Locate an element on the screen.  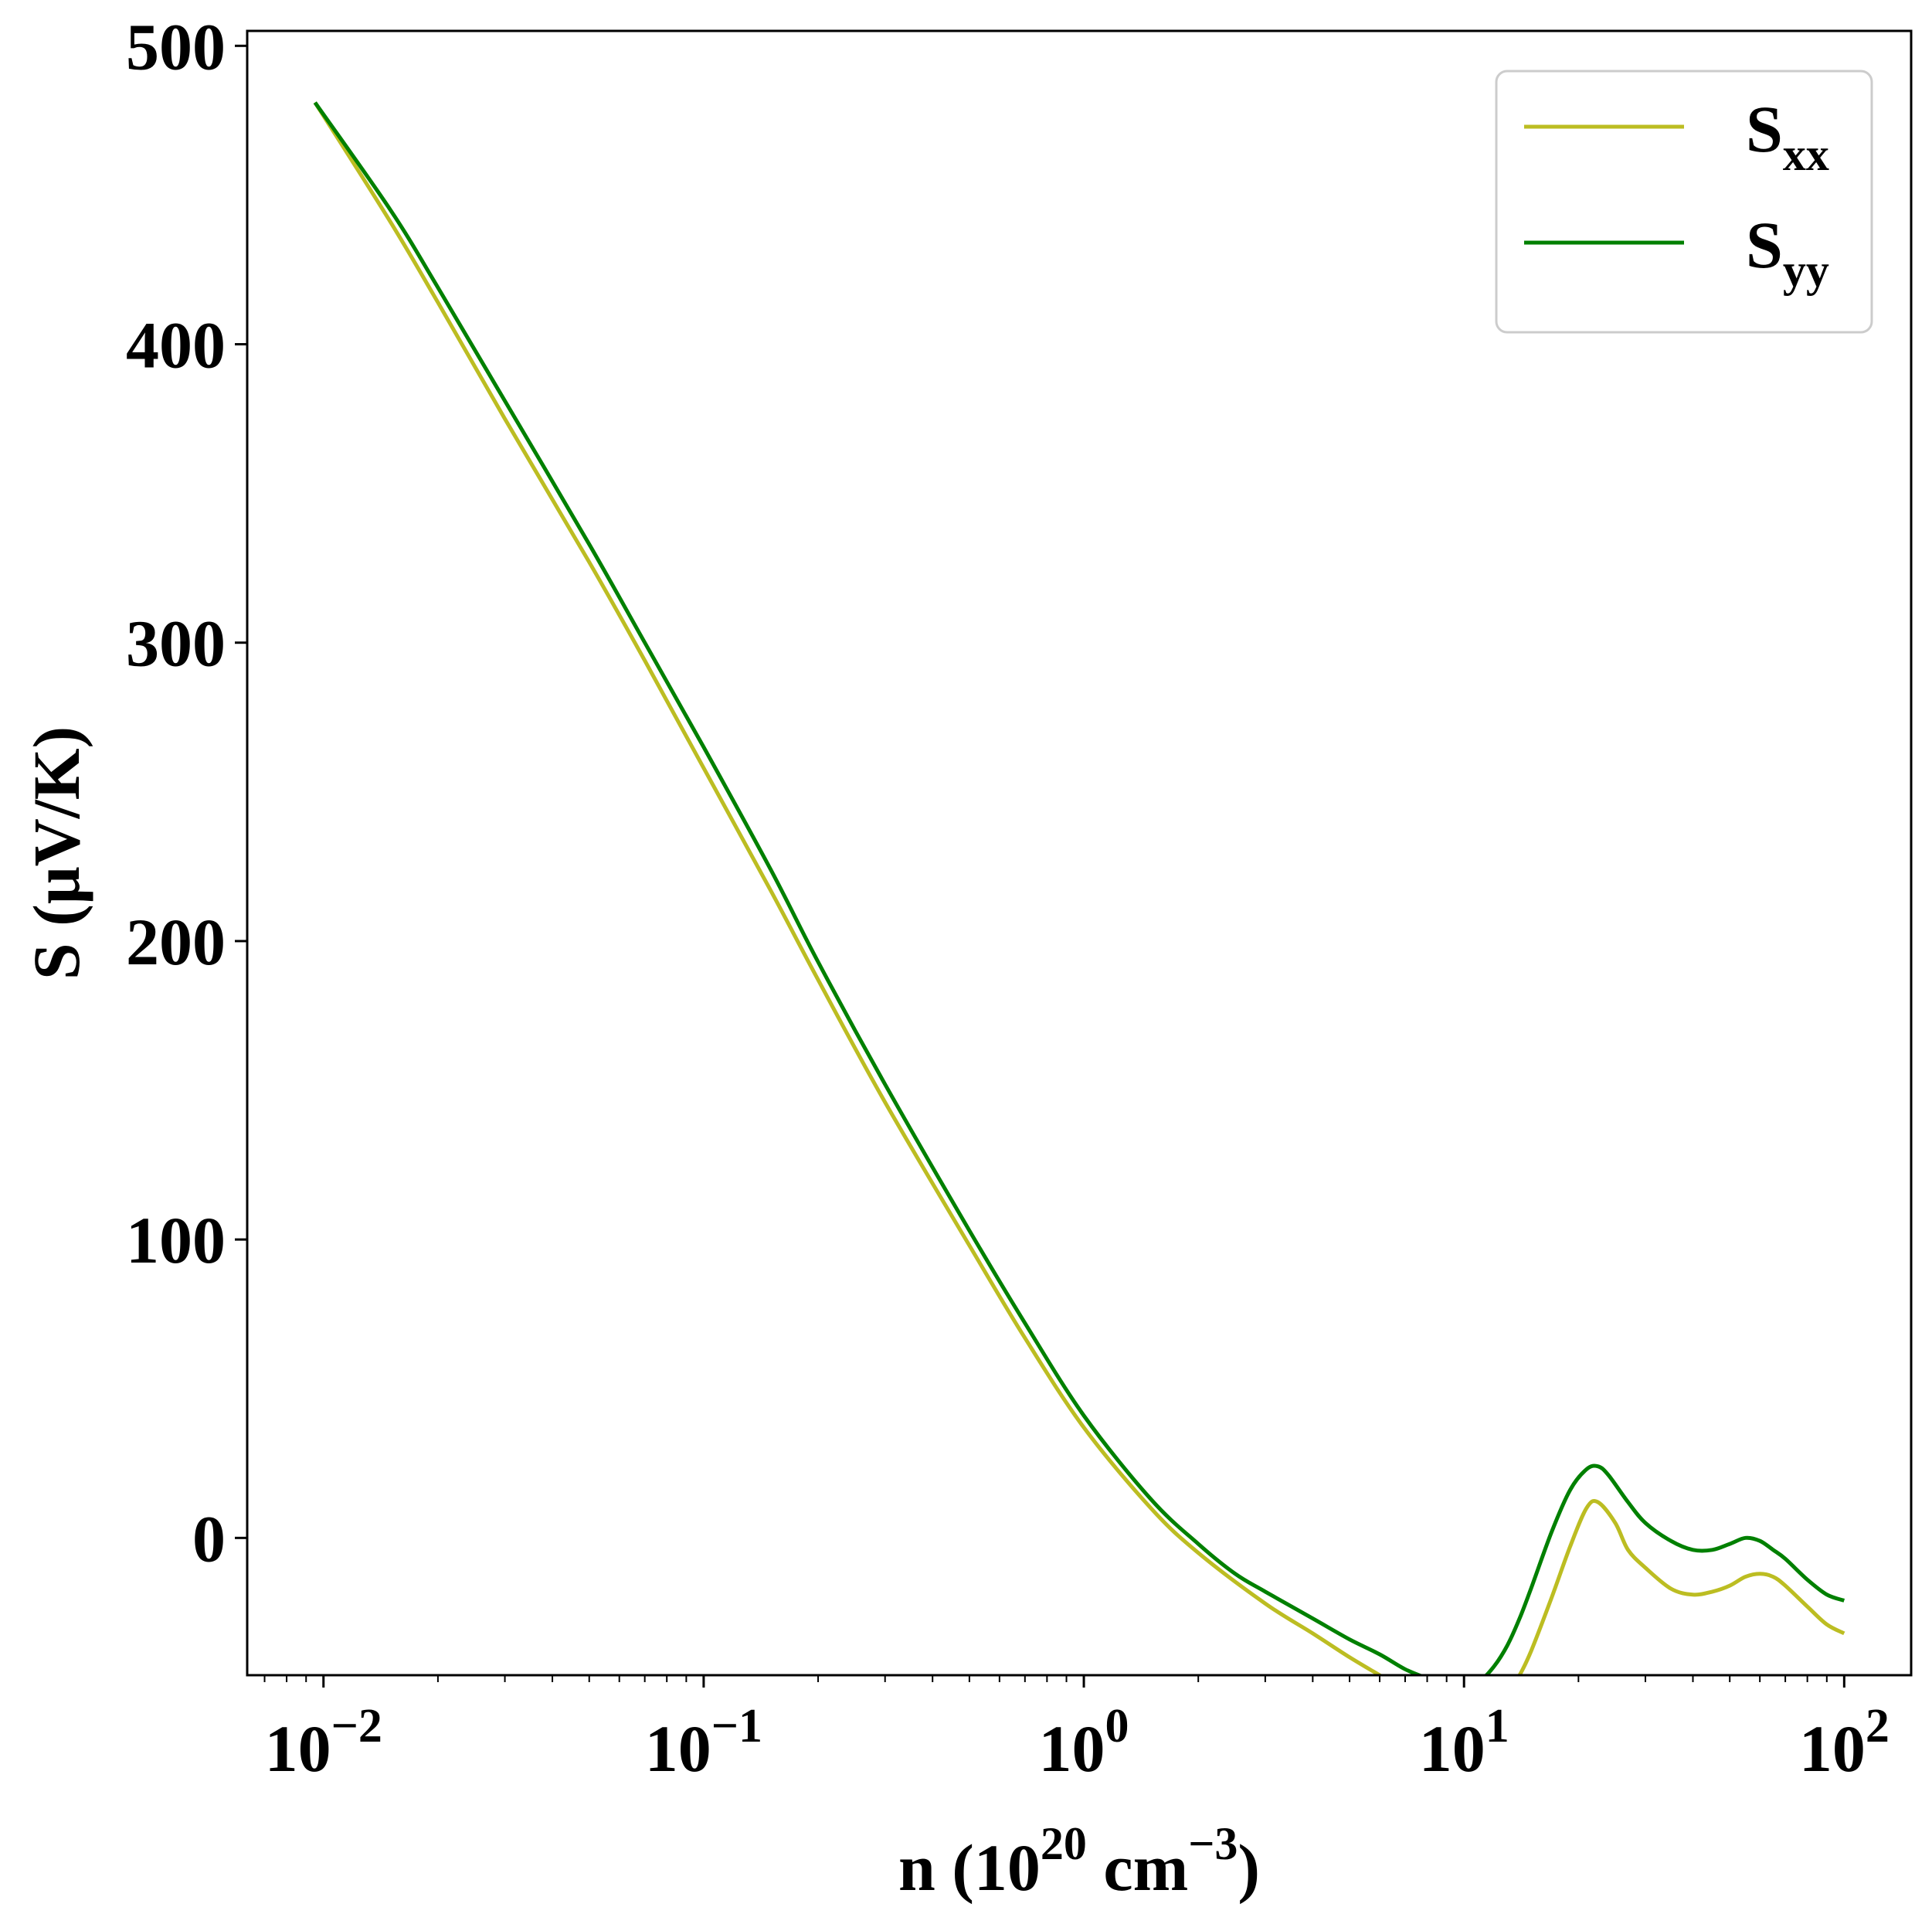
x-tick-label: 10² is located at coordinates (1845, 1743).